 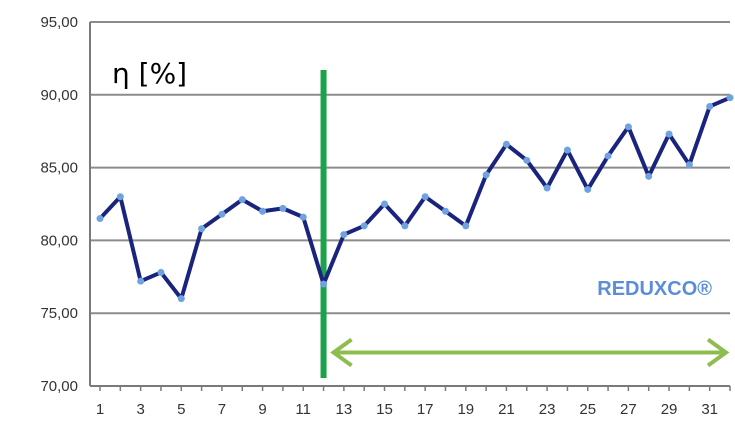 I want to click on x-tick-label: 5, so click(x=181, y=409).